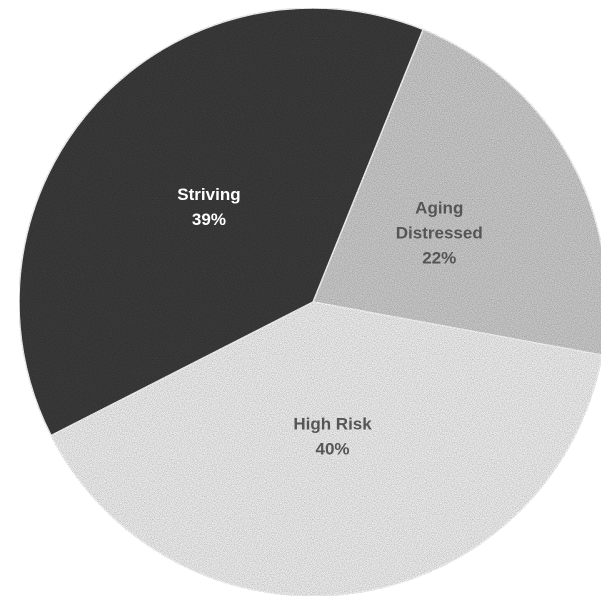 The image size is (601, 597). I want to click on slice-value-label: 22%, so click(439, 258).